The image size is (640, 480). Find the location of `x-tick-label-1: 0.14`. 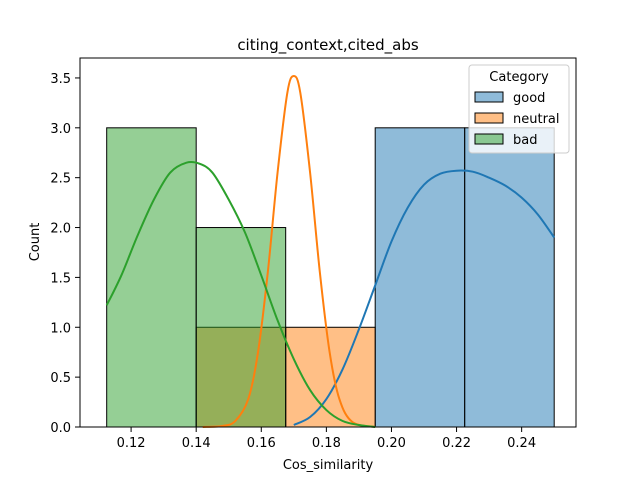

x-tick-label-1: 0.14 is located at coordinates (196, 443).